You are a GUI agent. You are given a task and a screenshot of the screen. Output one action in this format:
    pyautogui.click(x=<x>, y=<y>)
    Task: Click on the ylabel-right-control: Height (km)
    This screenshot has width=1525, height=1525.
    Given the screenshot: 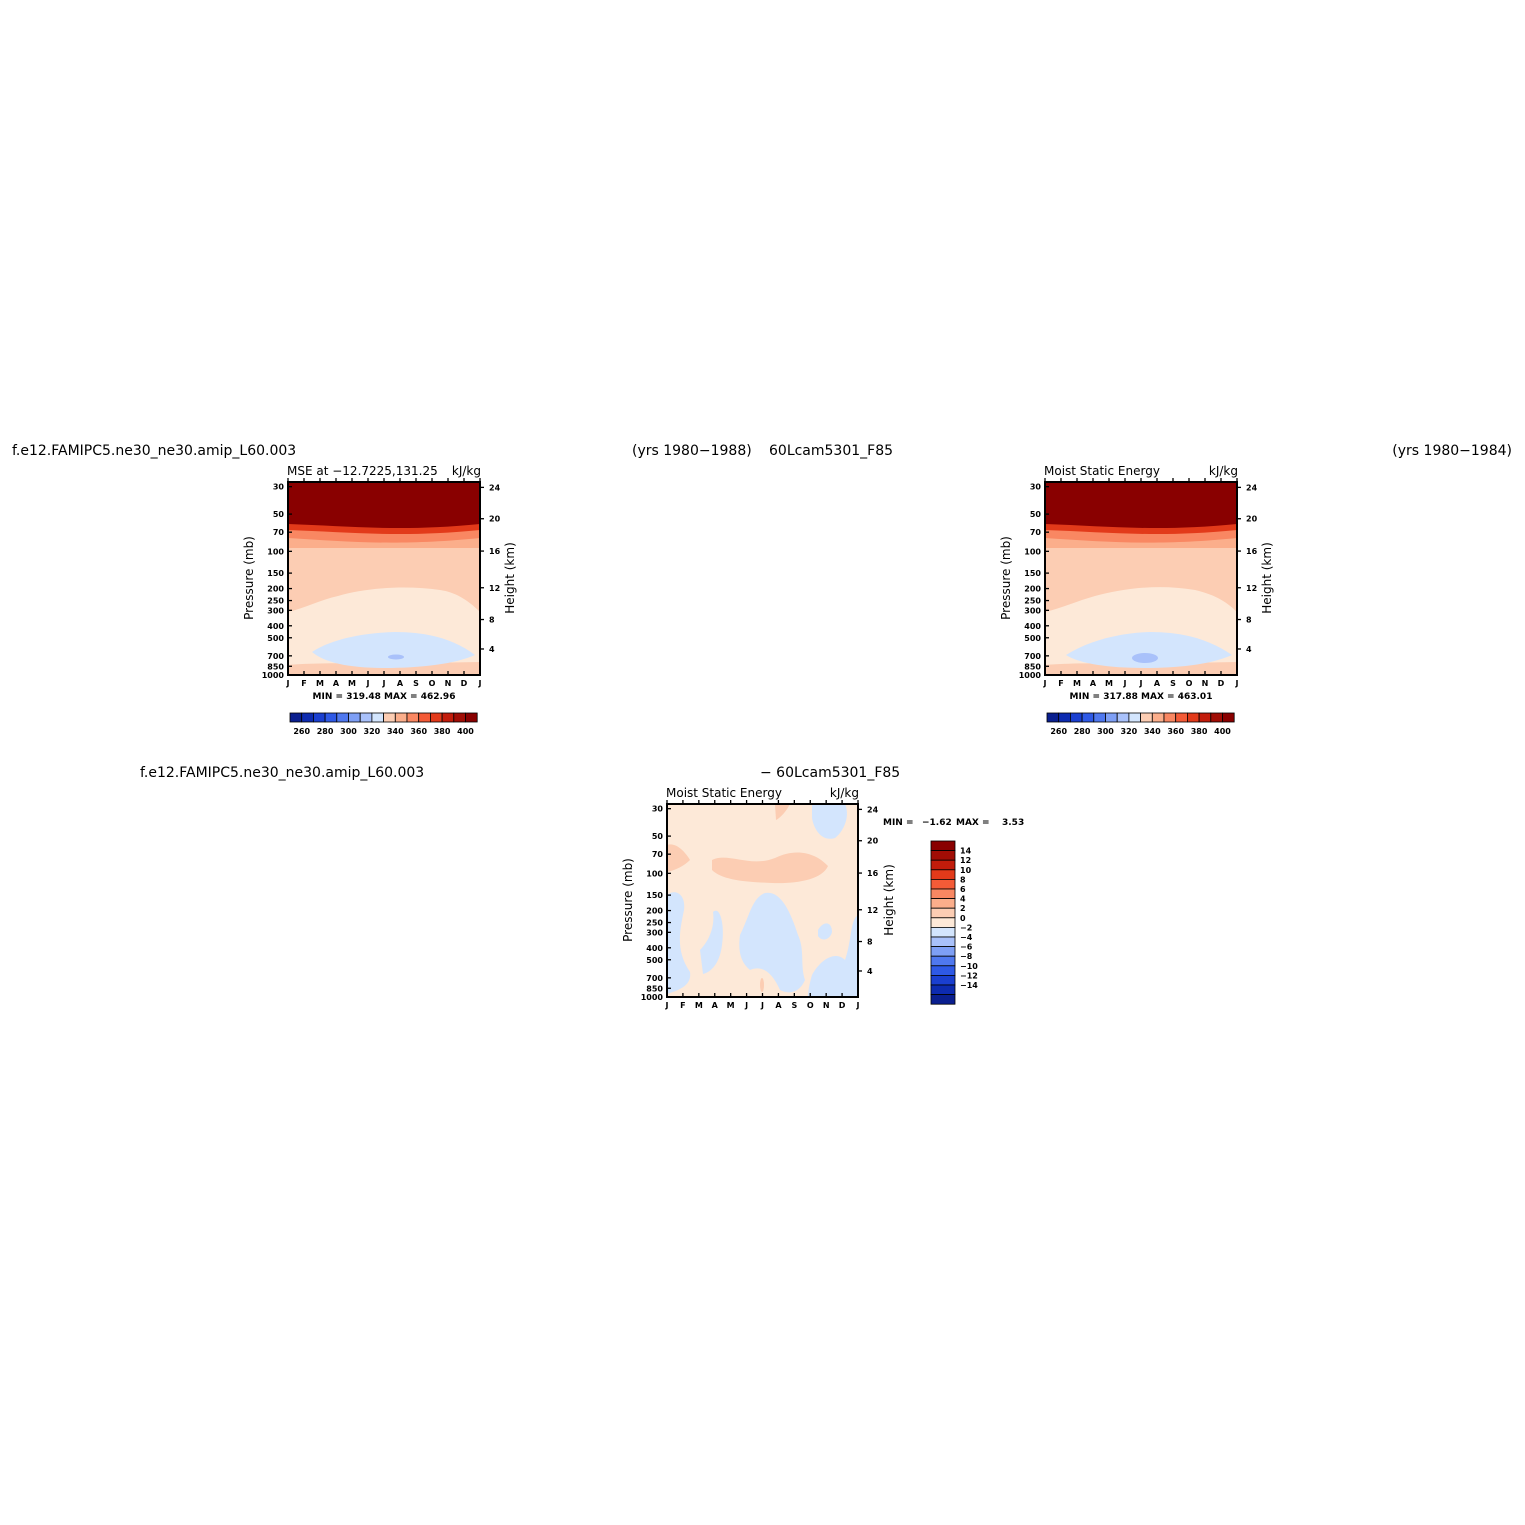 What is the action you would take?
    pyautogui.click(x=1267, y=577)
    